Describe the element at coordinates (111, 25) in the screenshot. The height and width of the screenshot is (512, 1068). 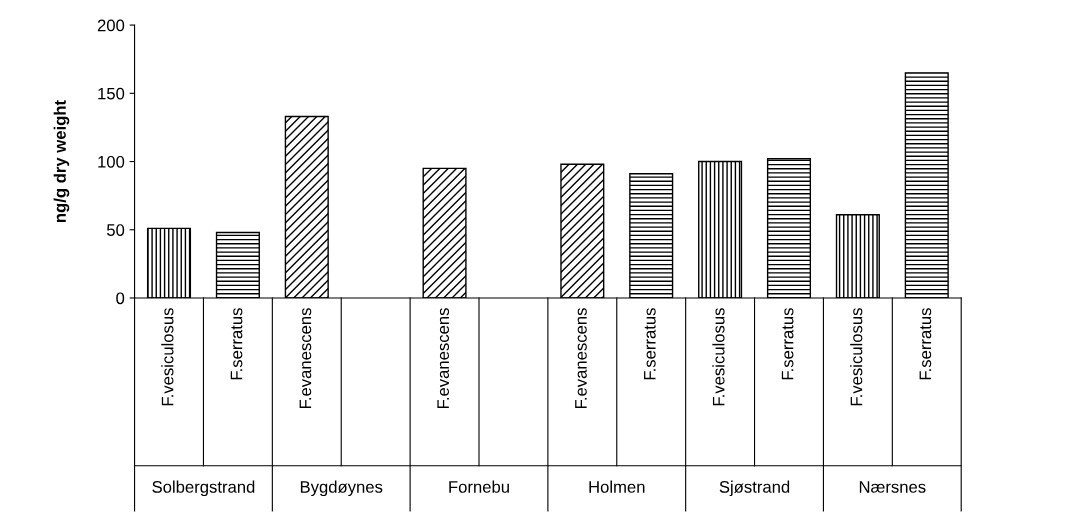
I see `y-tick-label: 200` at that location.